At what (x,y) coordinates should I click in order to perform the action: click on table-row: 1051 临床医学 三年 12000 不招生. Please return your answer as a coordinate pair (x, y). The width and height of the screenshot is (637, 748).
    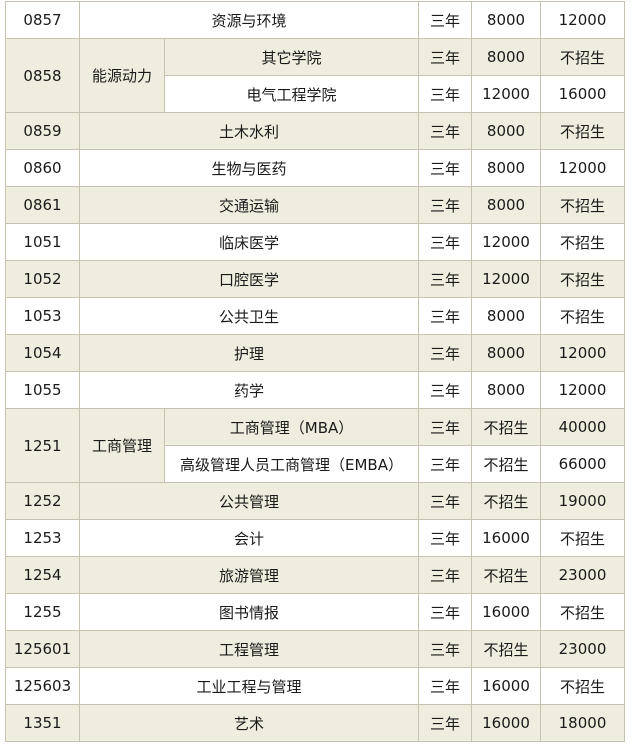
    Looking at the image, I should click on (315, 242).